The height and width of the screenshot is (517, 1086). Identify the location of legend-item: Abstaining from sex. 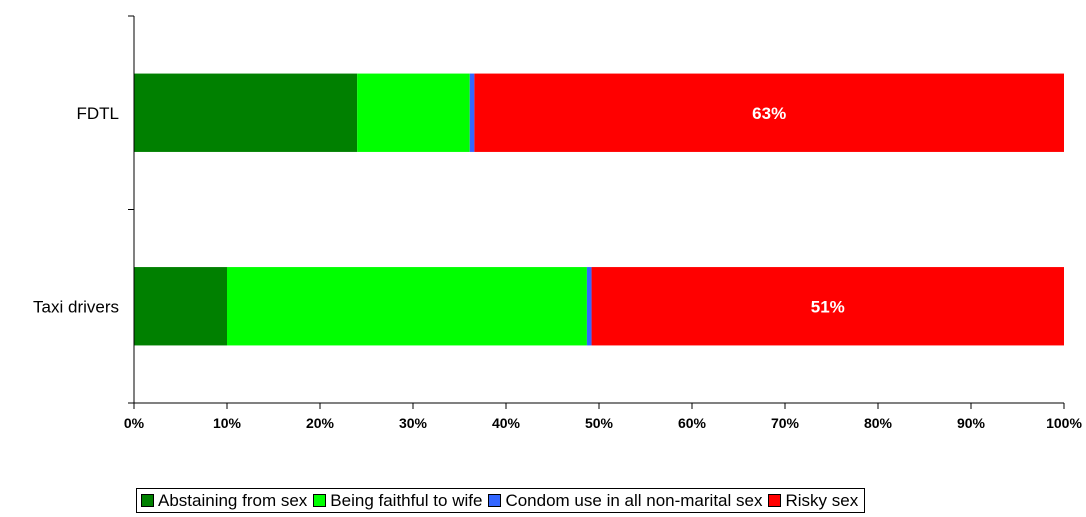
(224, 501).